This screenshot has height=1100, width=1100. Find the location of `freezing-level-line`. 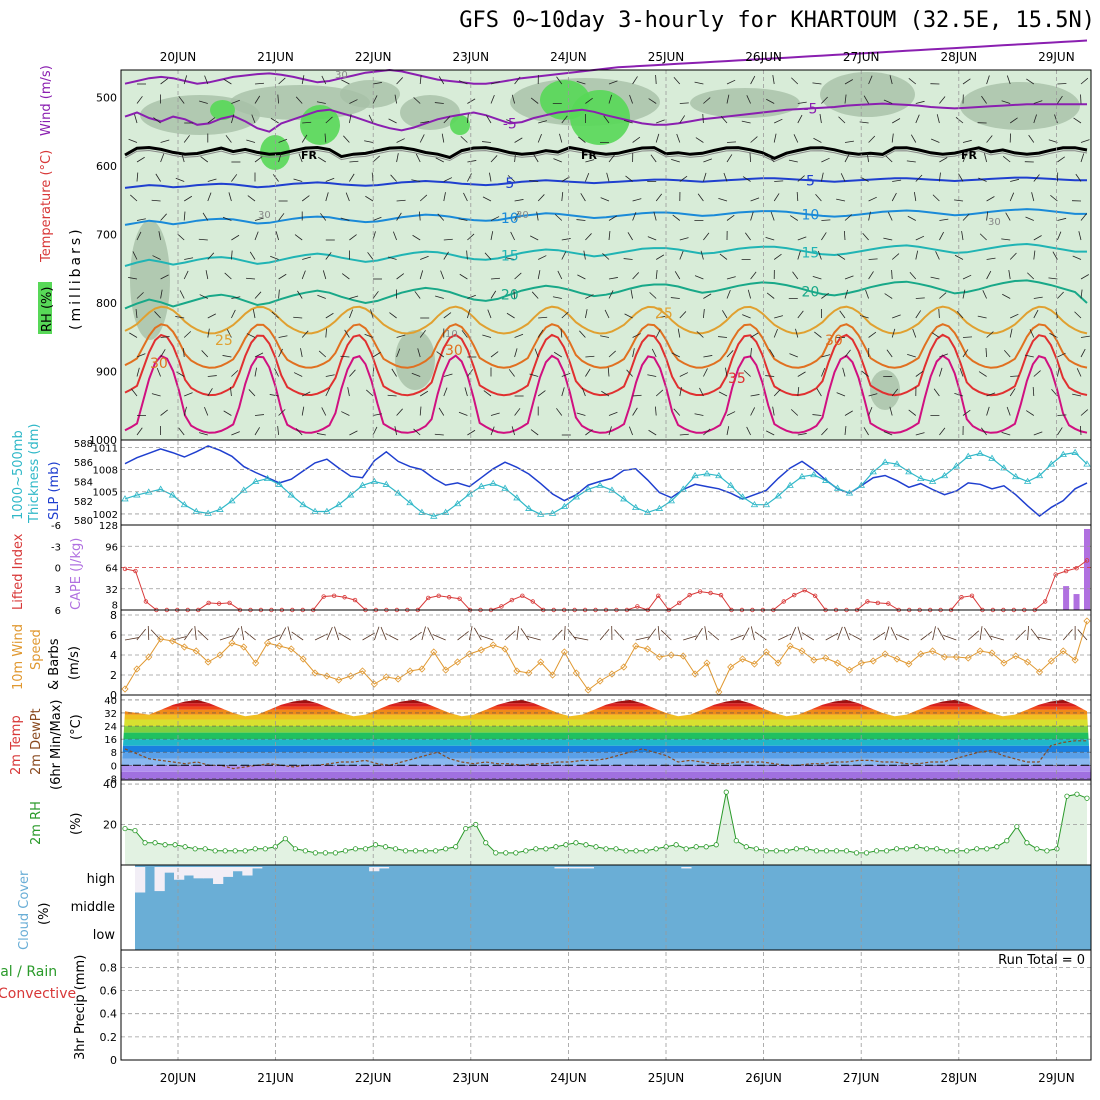

freezing-level-line is located at coordinates (606, 153).